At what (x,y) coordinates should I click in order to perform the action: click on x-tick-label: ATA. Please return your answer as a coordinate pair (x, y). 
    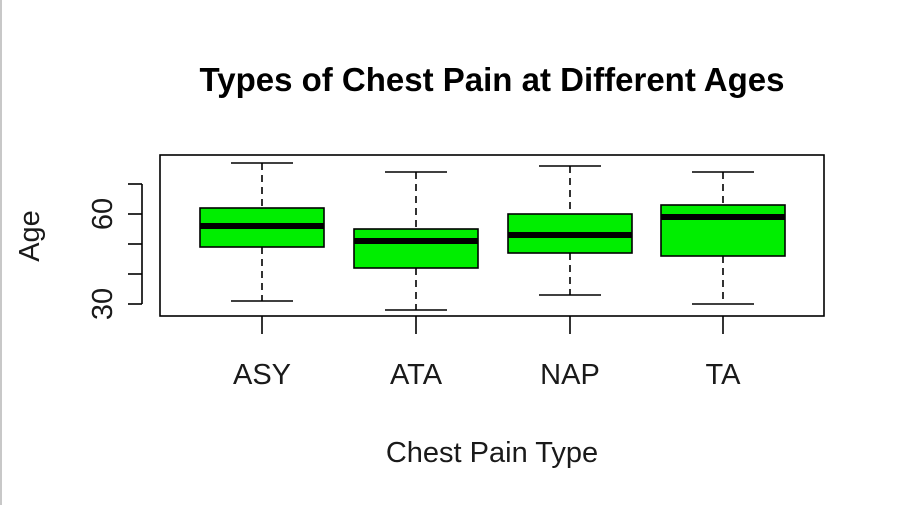
    Looking at the image, I should click on (416, 375).